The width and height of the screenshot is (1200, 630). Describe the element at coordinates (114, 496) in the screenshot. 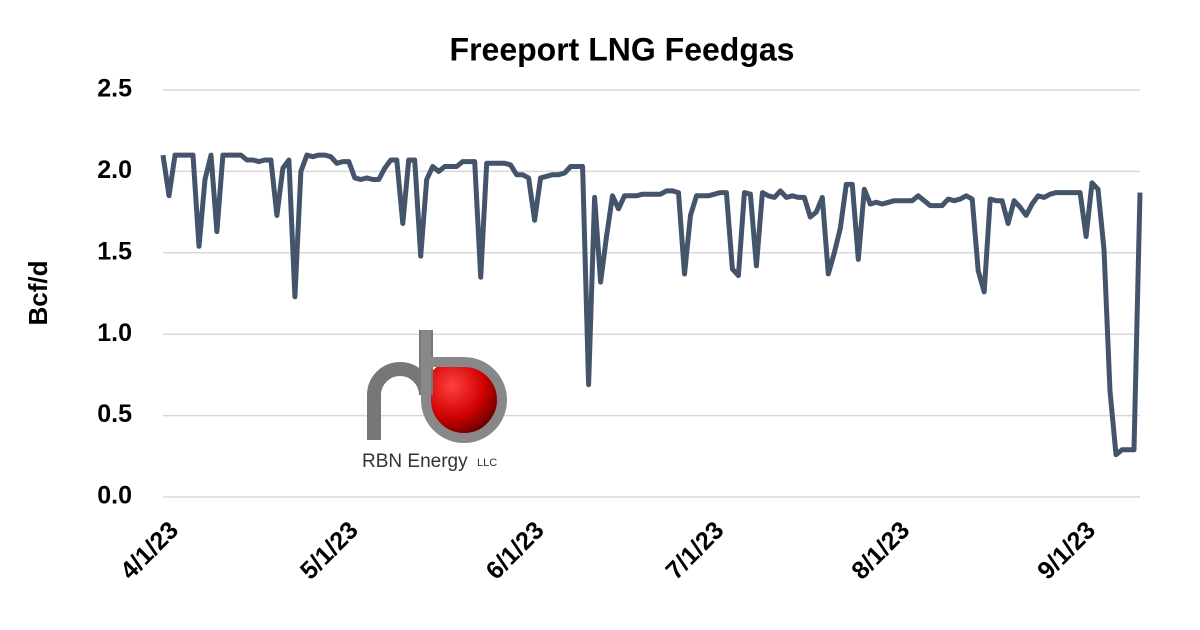

I see `y-tick-label: 0.0` at that location.